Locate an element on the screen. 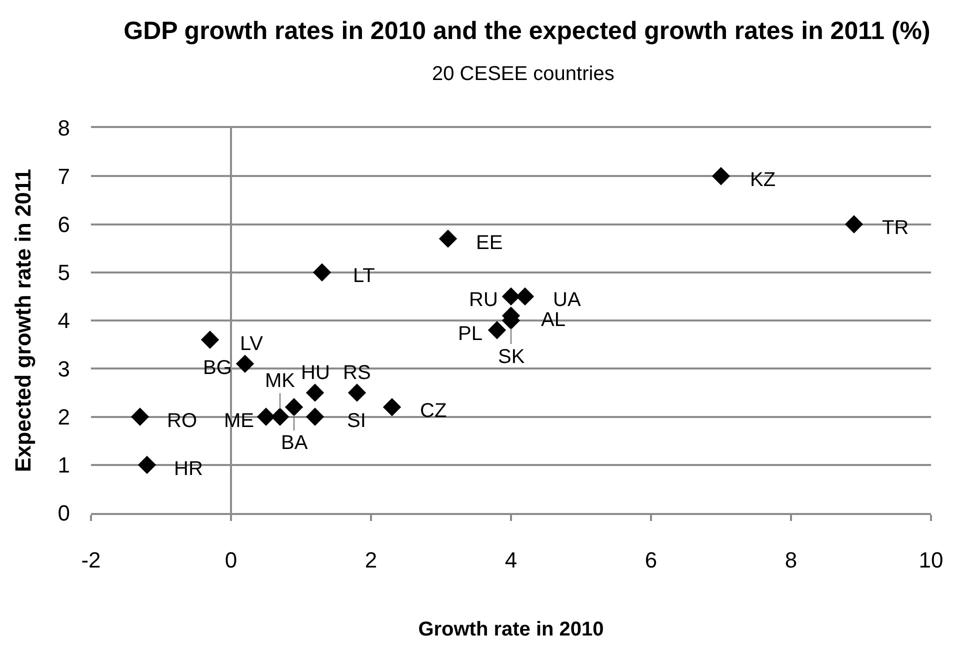  y-tick-label: 4 is located at coordinates (64, 321).